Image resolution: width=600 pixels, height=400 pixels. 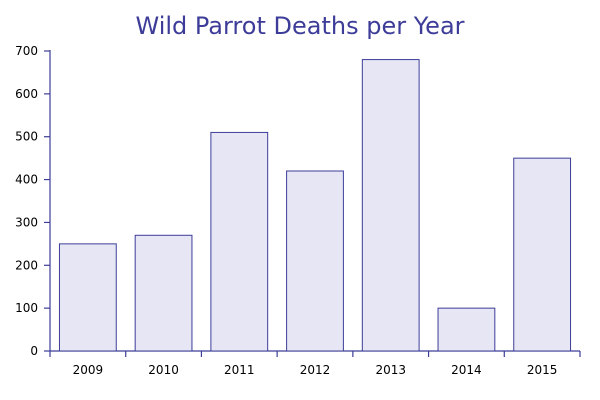 What do you see at coordinates (26, 222) in the screenshot?
I see `y-tick-label: 300` at bounding box center [26, 222].